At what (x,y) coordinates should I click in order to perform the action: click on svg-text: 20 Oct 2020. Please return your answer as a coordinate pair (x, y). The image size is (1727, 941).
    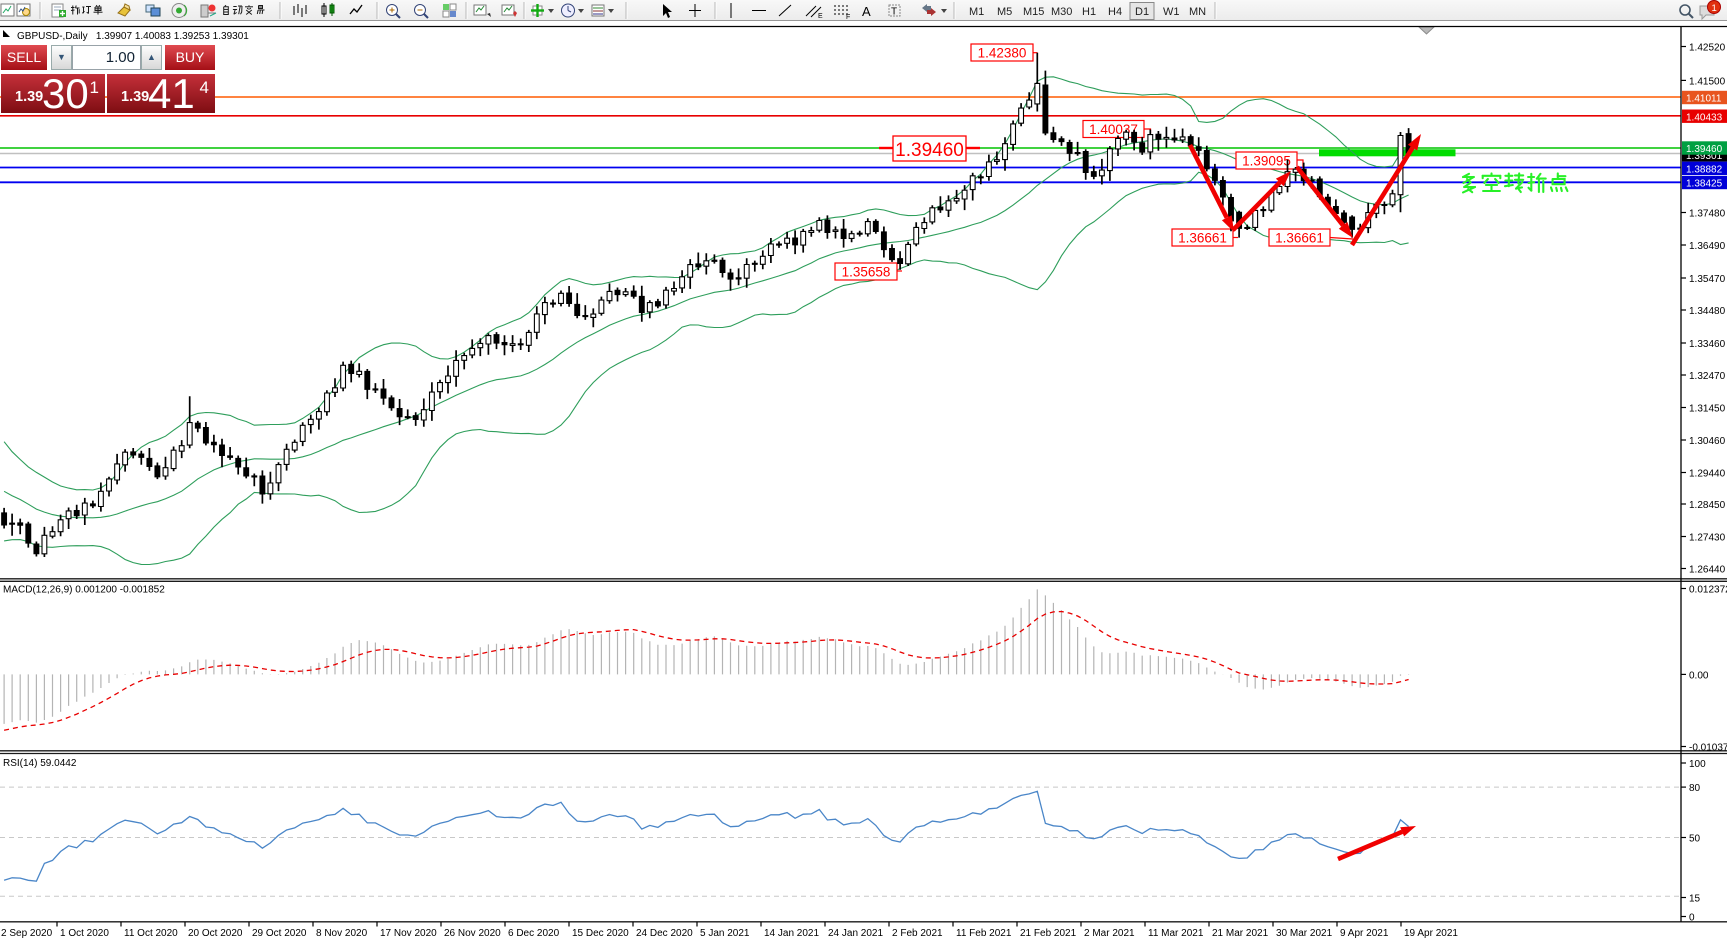
    Looking at the image, I should click on (215, 933).